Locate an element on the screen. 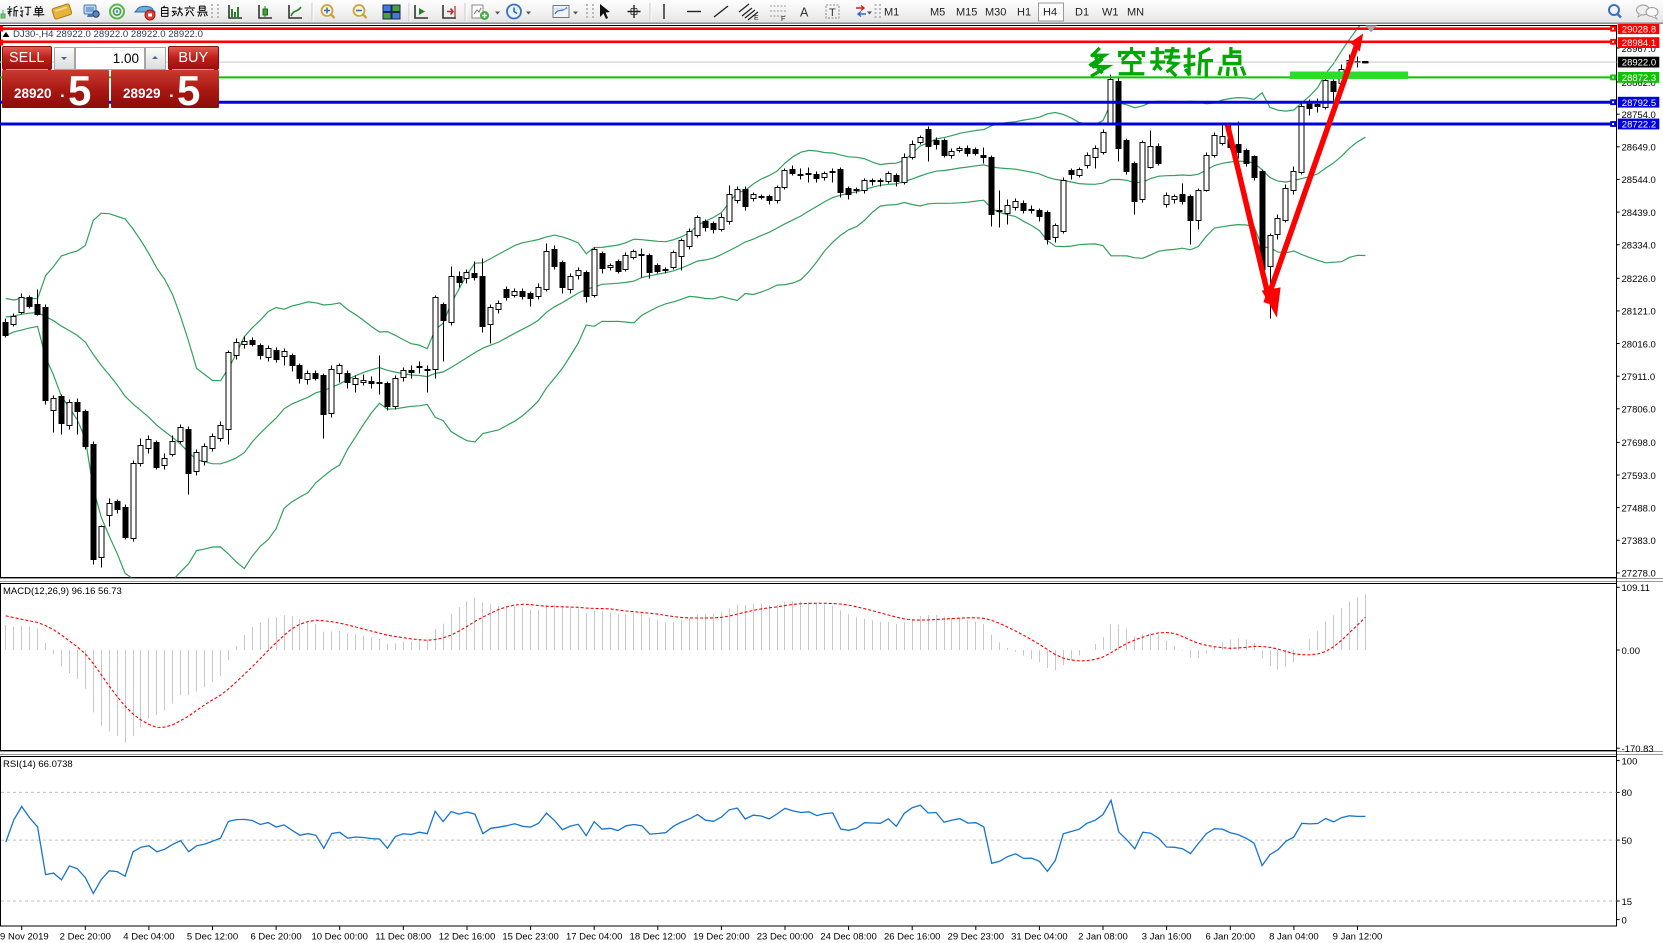 Image resolution: width=1663 pixels, height=943 pixels. svg-text: 28016.0 is located at coordinates (1639, 344).